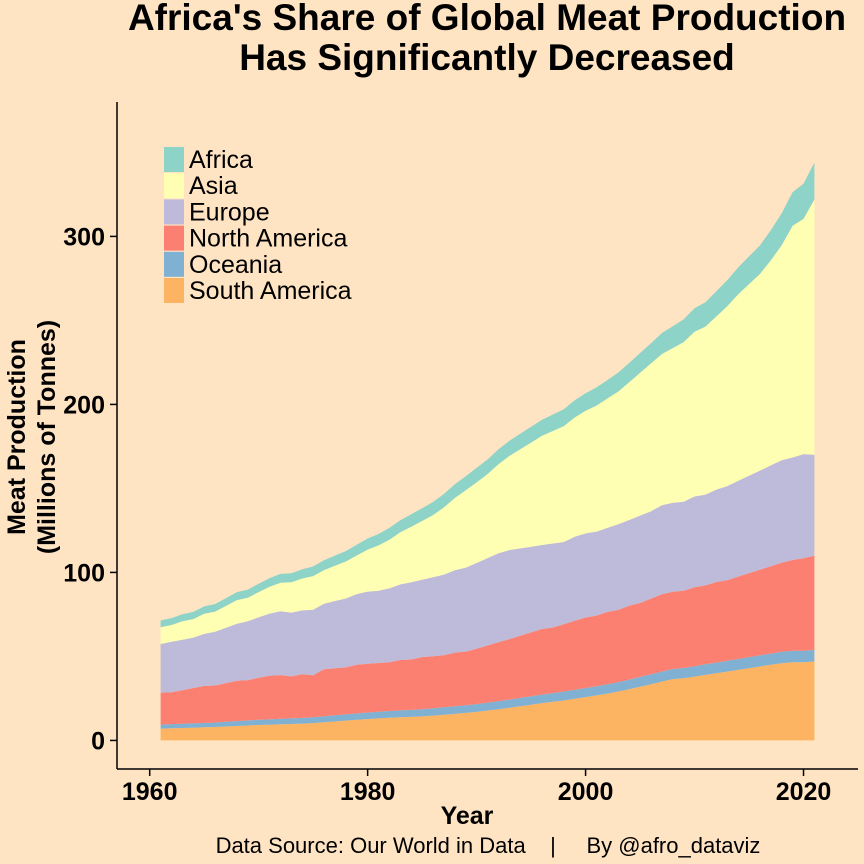 The width and height of the screenshot is (864, 864). I want to click on legend-label: Europe, so click(229, 212).